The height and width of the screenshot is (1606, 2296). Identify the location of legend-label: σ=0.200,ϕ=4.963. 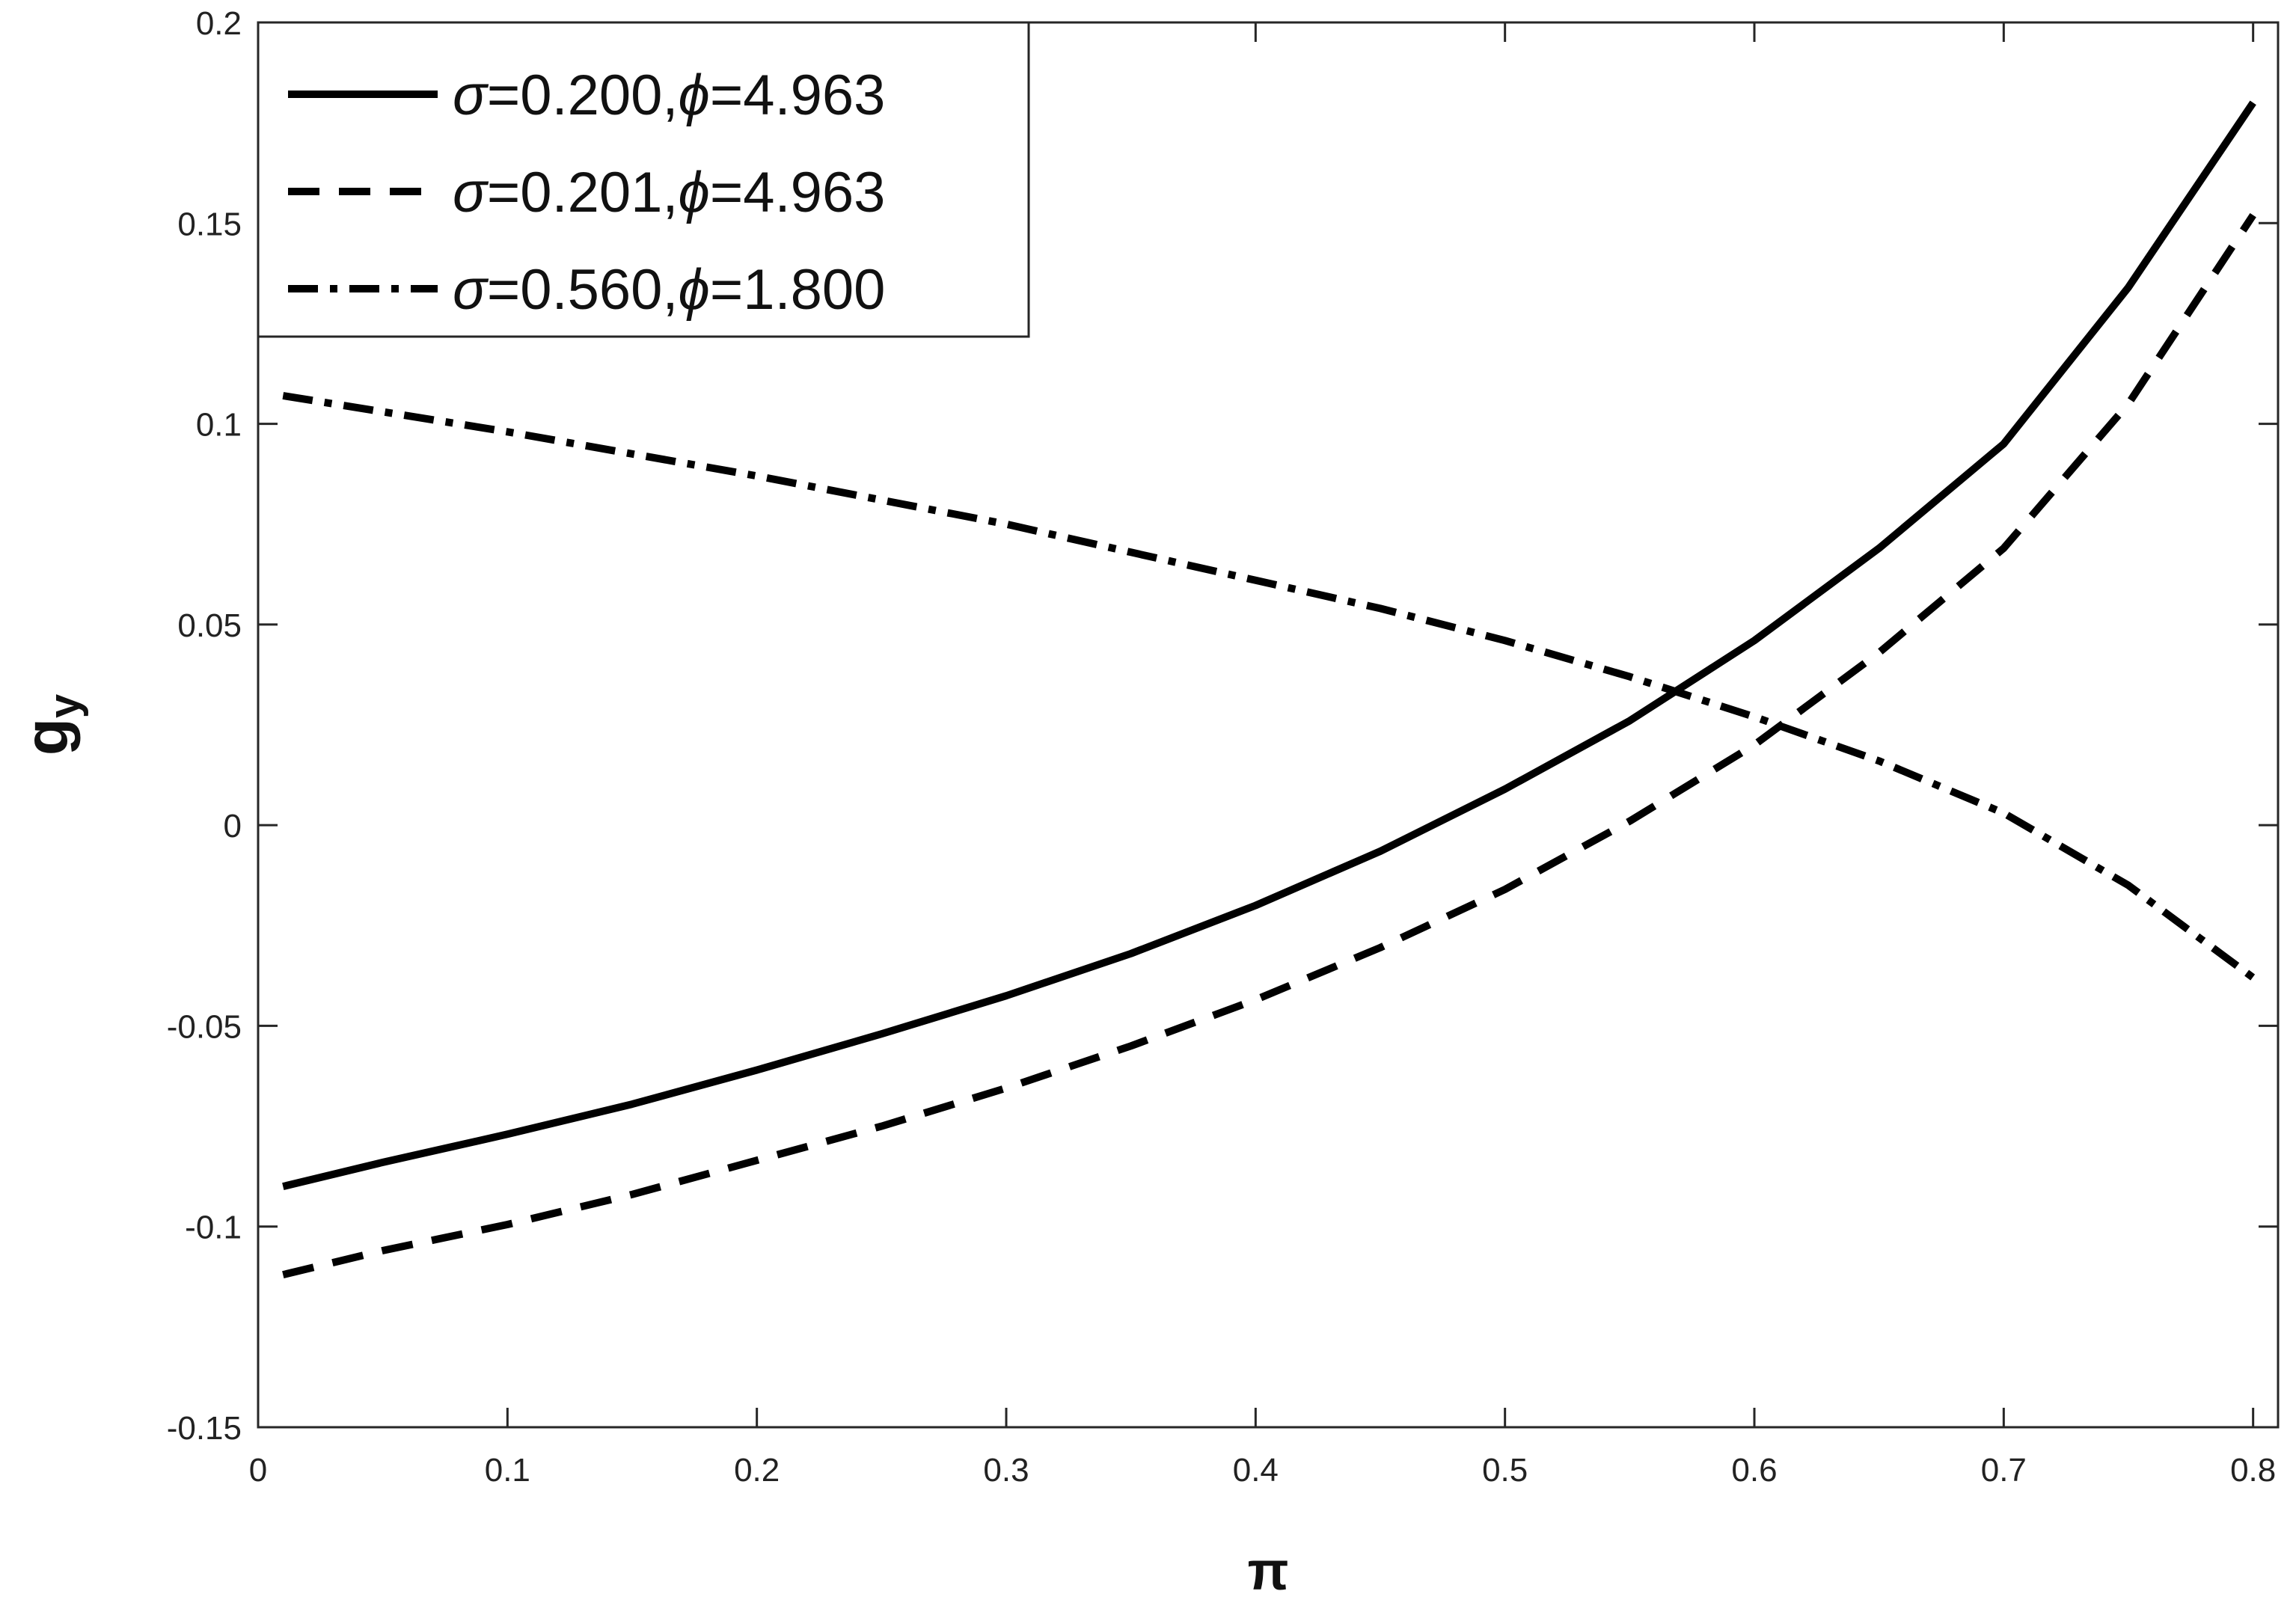
(669, 95).